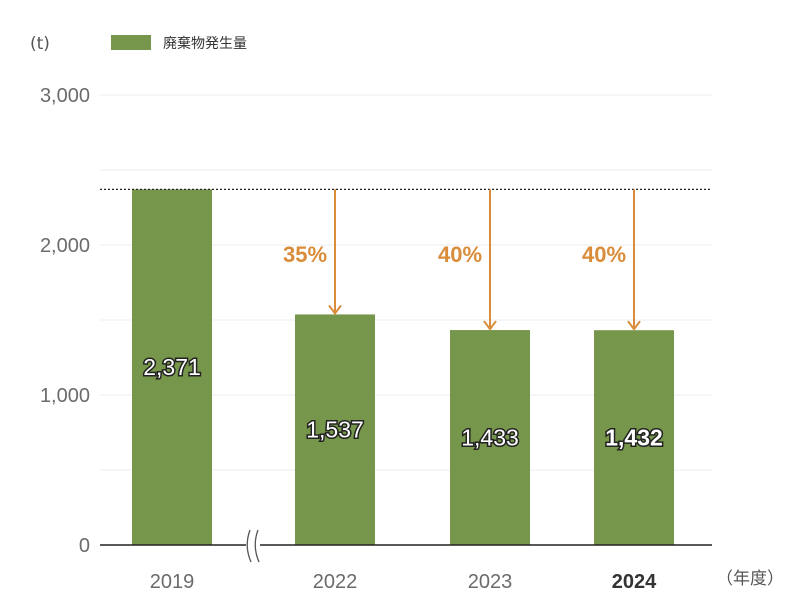  I want to click on bar-2022, so click(335, 429).